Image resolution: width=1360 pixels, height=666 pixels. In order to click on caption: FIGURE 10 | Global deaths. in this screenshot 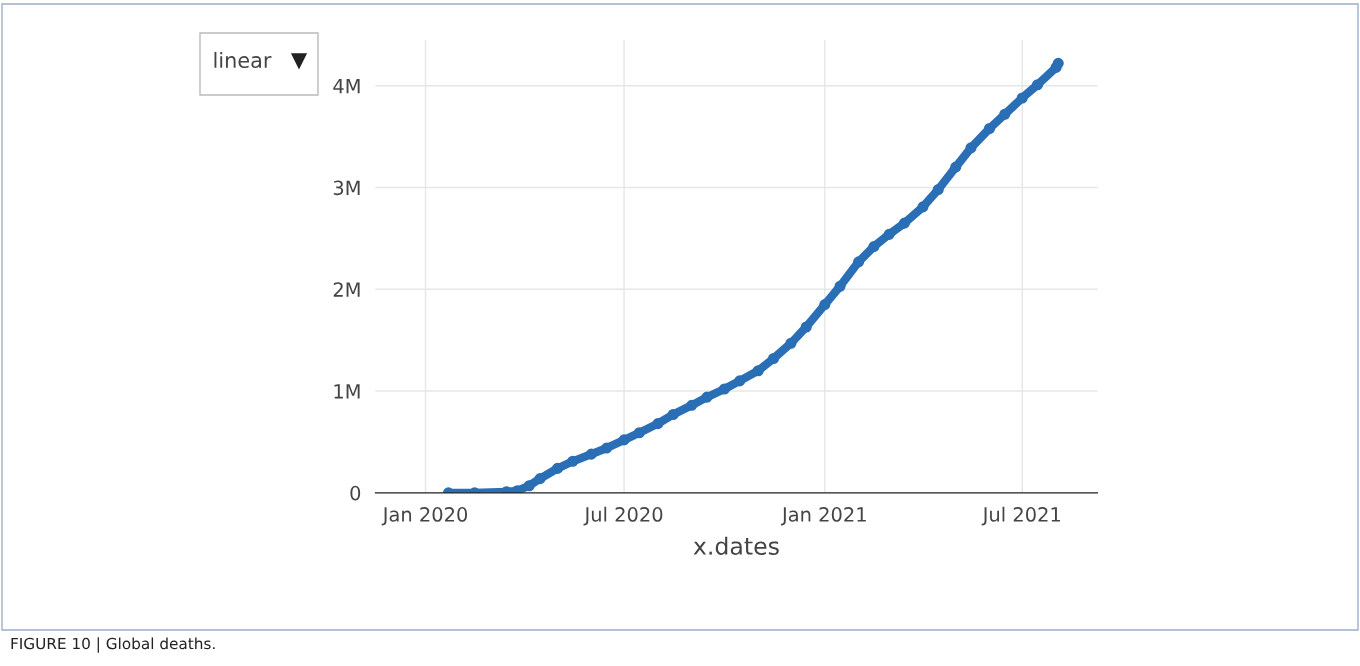, I will do `click(113, 645)`.